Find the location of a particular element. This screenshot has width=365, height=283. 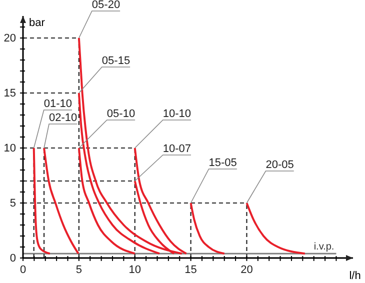

text: 10-07 is located at coordinates (177, 149).